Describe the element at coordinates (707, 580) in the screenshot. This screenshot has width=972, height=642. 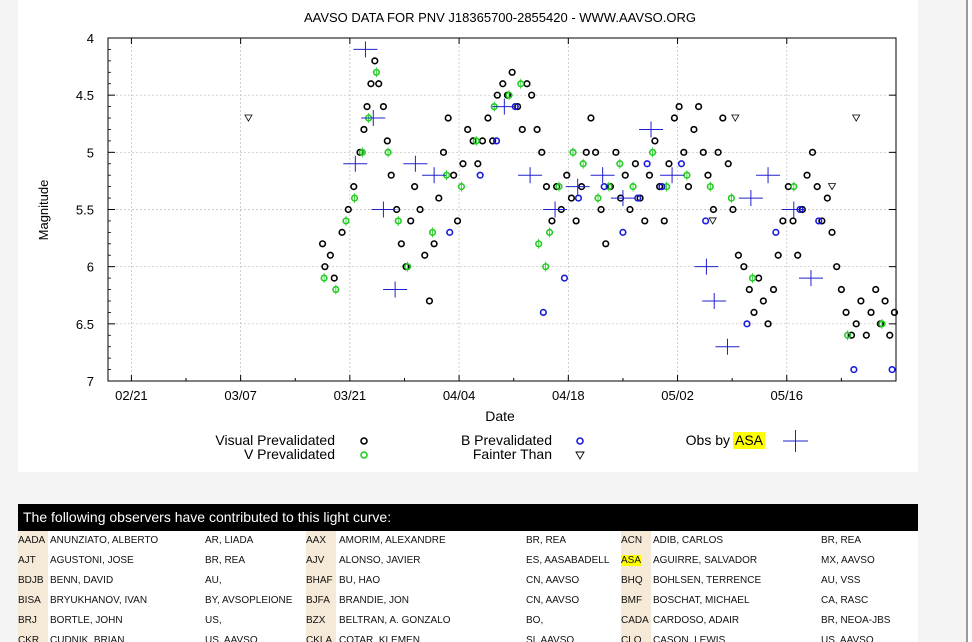
I see `observer-name: BOHLSEN, TERRENCE` at that location.